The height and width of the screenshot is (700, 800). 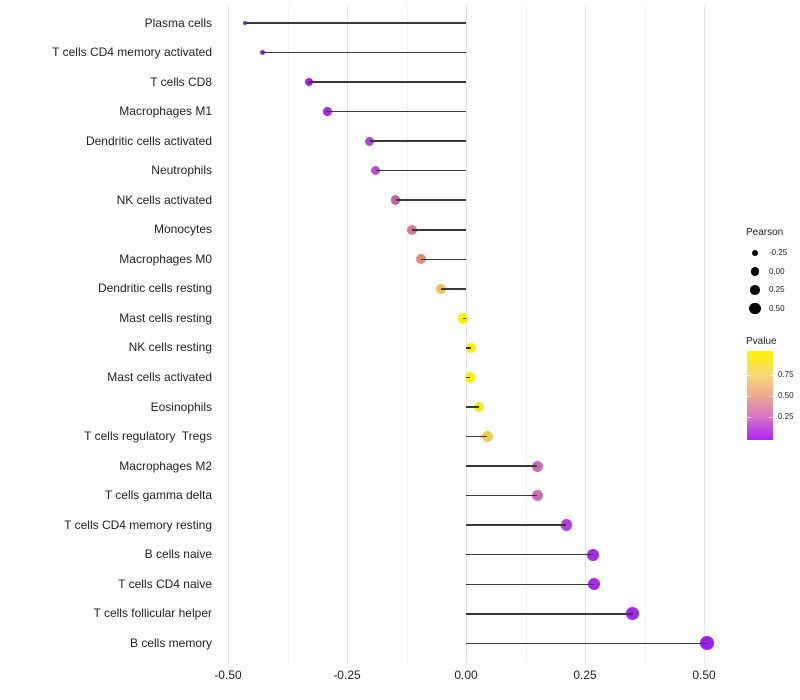 I want to click on x-axis-tick-label: 0.50, so click(x=704, y=675).